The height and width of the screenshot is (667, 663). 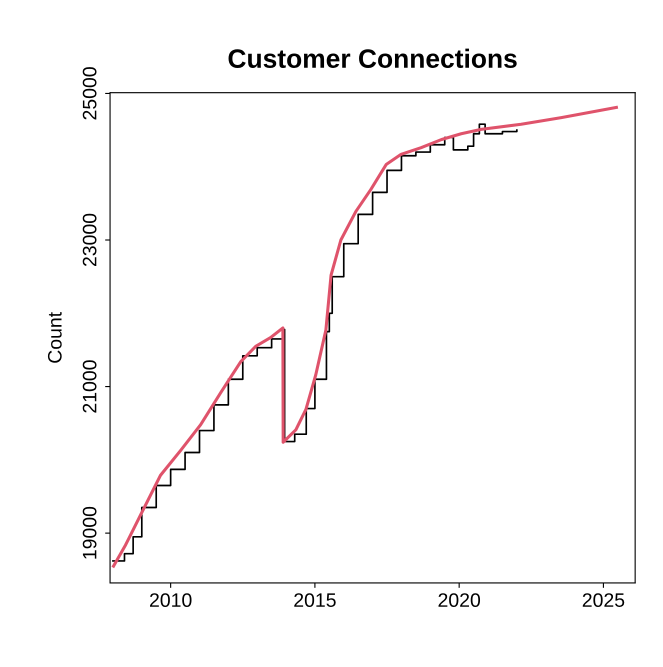 What do you see at coordinates (372, 58) in the screenshot?
I see `chart-title: Customer Connections` at bounding box center [372, 58].